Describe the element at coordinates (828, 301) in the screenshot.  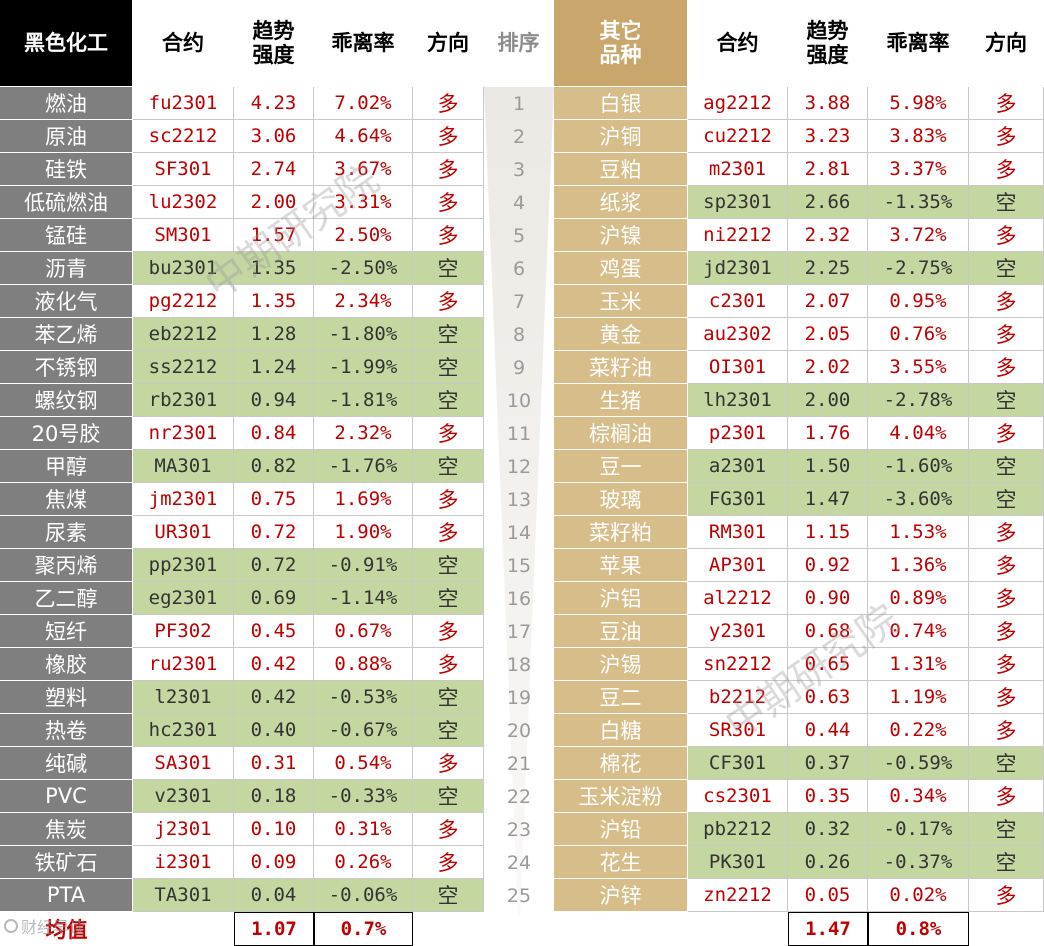
I see `right-strength: 2.07` at that location.